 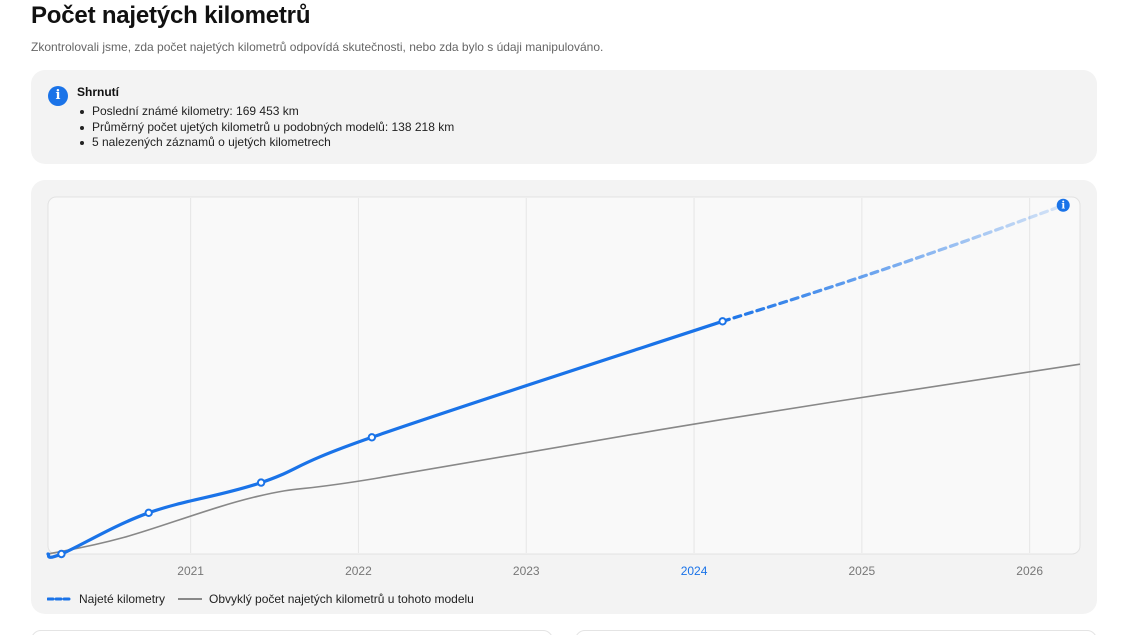 I want to click on info-marker-glyph: i, so click(x=1063, y=206).